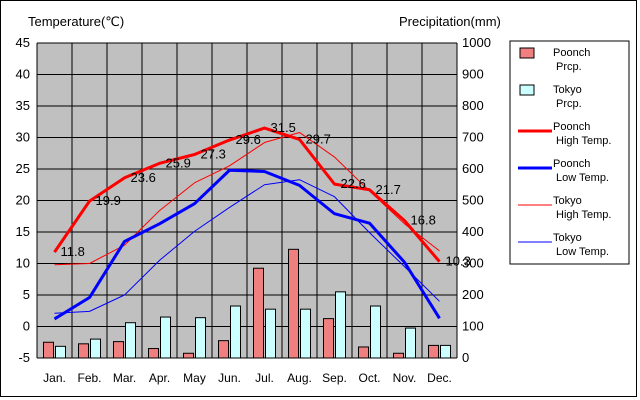 This screenshot has width=640, height=400. What do you see at coordinates (213, 154) in the screenshot?
I see `data-label: 27.3` at bounding box center [213, 154].